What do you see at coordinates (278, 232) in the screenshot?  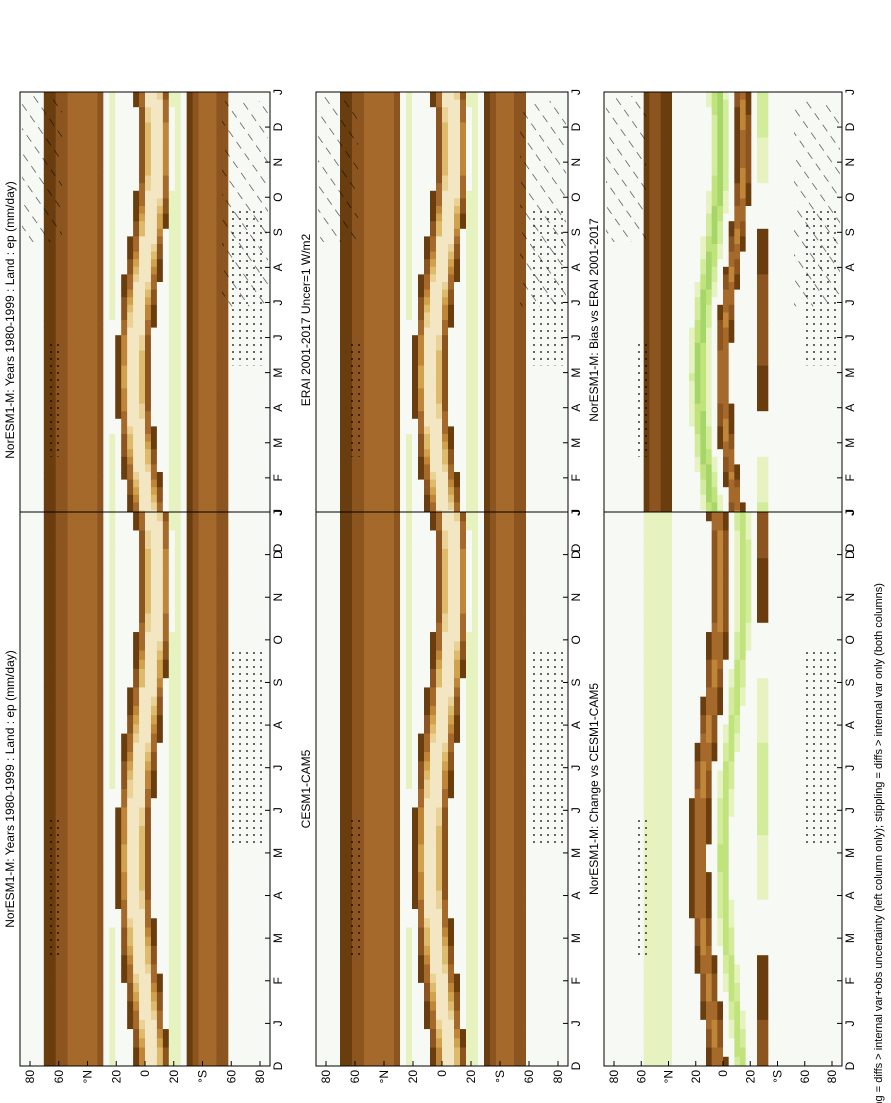 I see `month-tick-label: S` at bounding box center [278, 232].